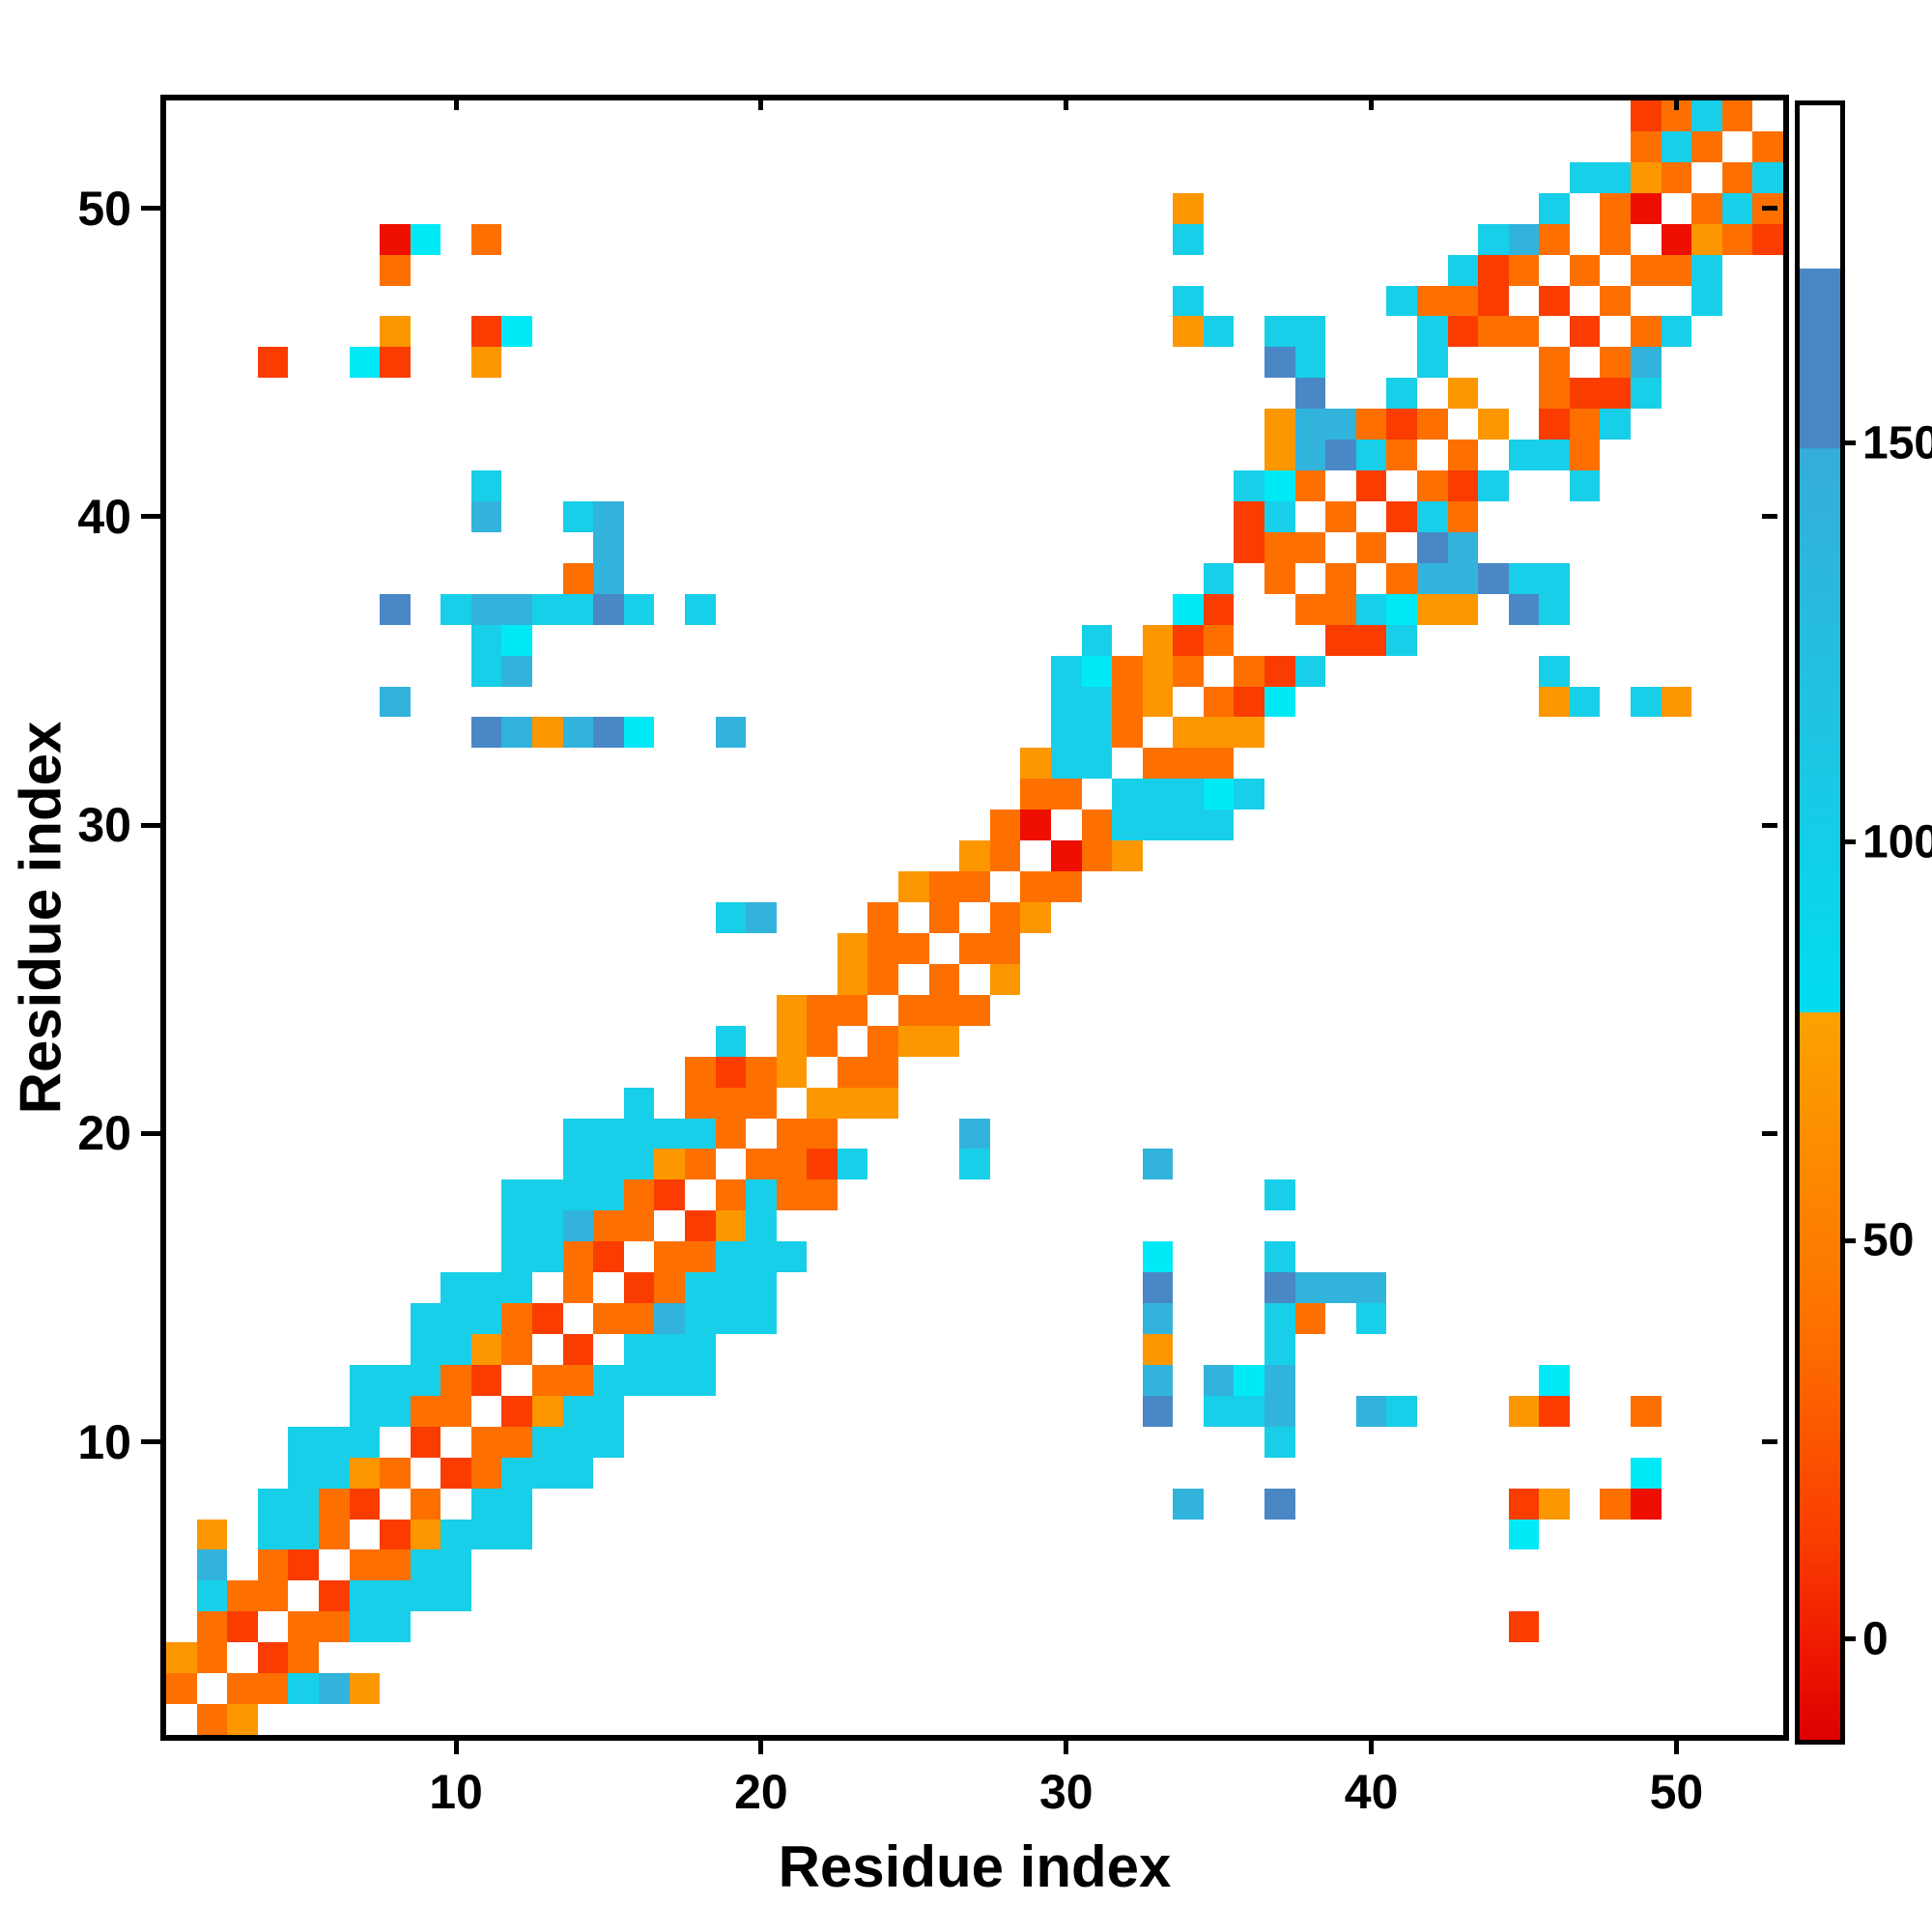 Image resolution: width=1932 pixels, height=1932 pixels. I want to click on x-tick-label: 10, so click(456, 1792).